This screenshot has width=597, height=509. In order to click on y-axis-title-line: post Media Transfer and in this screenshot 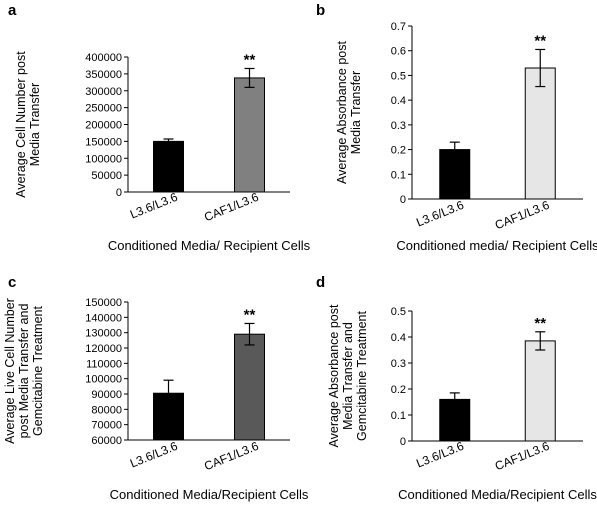, I will do `click(24, 371)`.